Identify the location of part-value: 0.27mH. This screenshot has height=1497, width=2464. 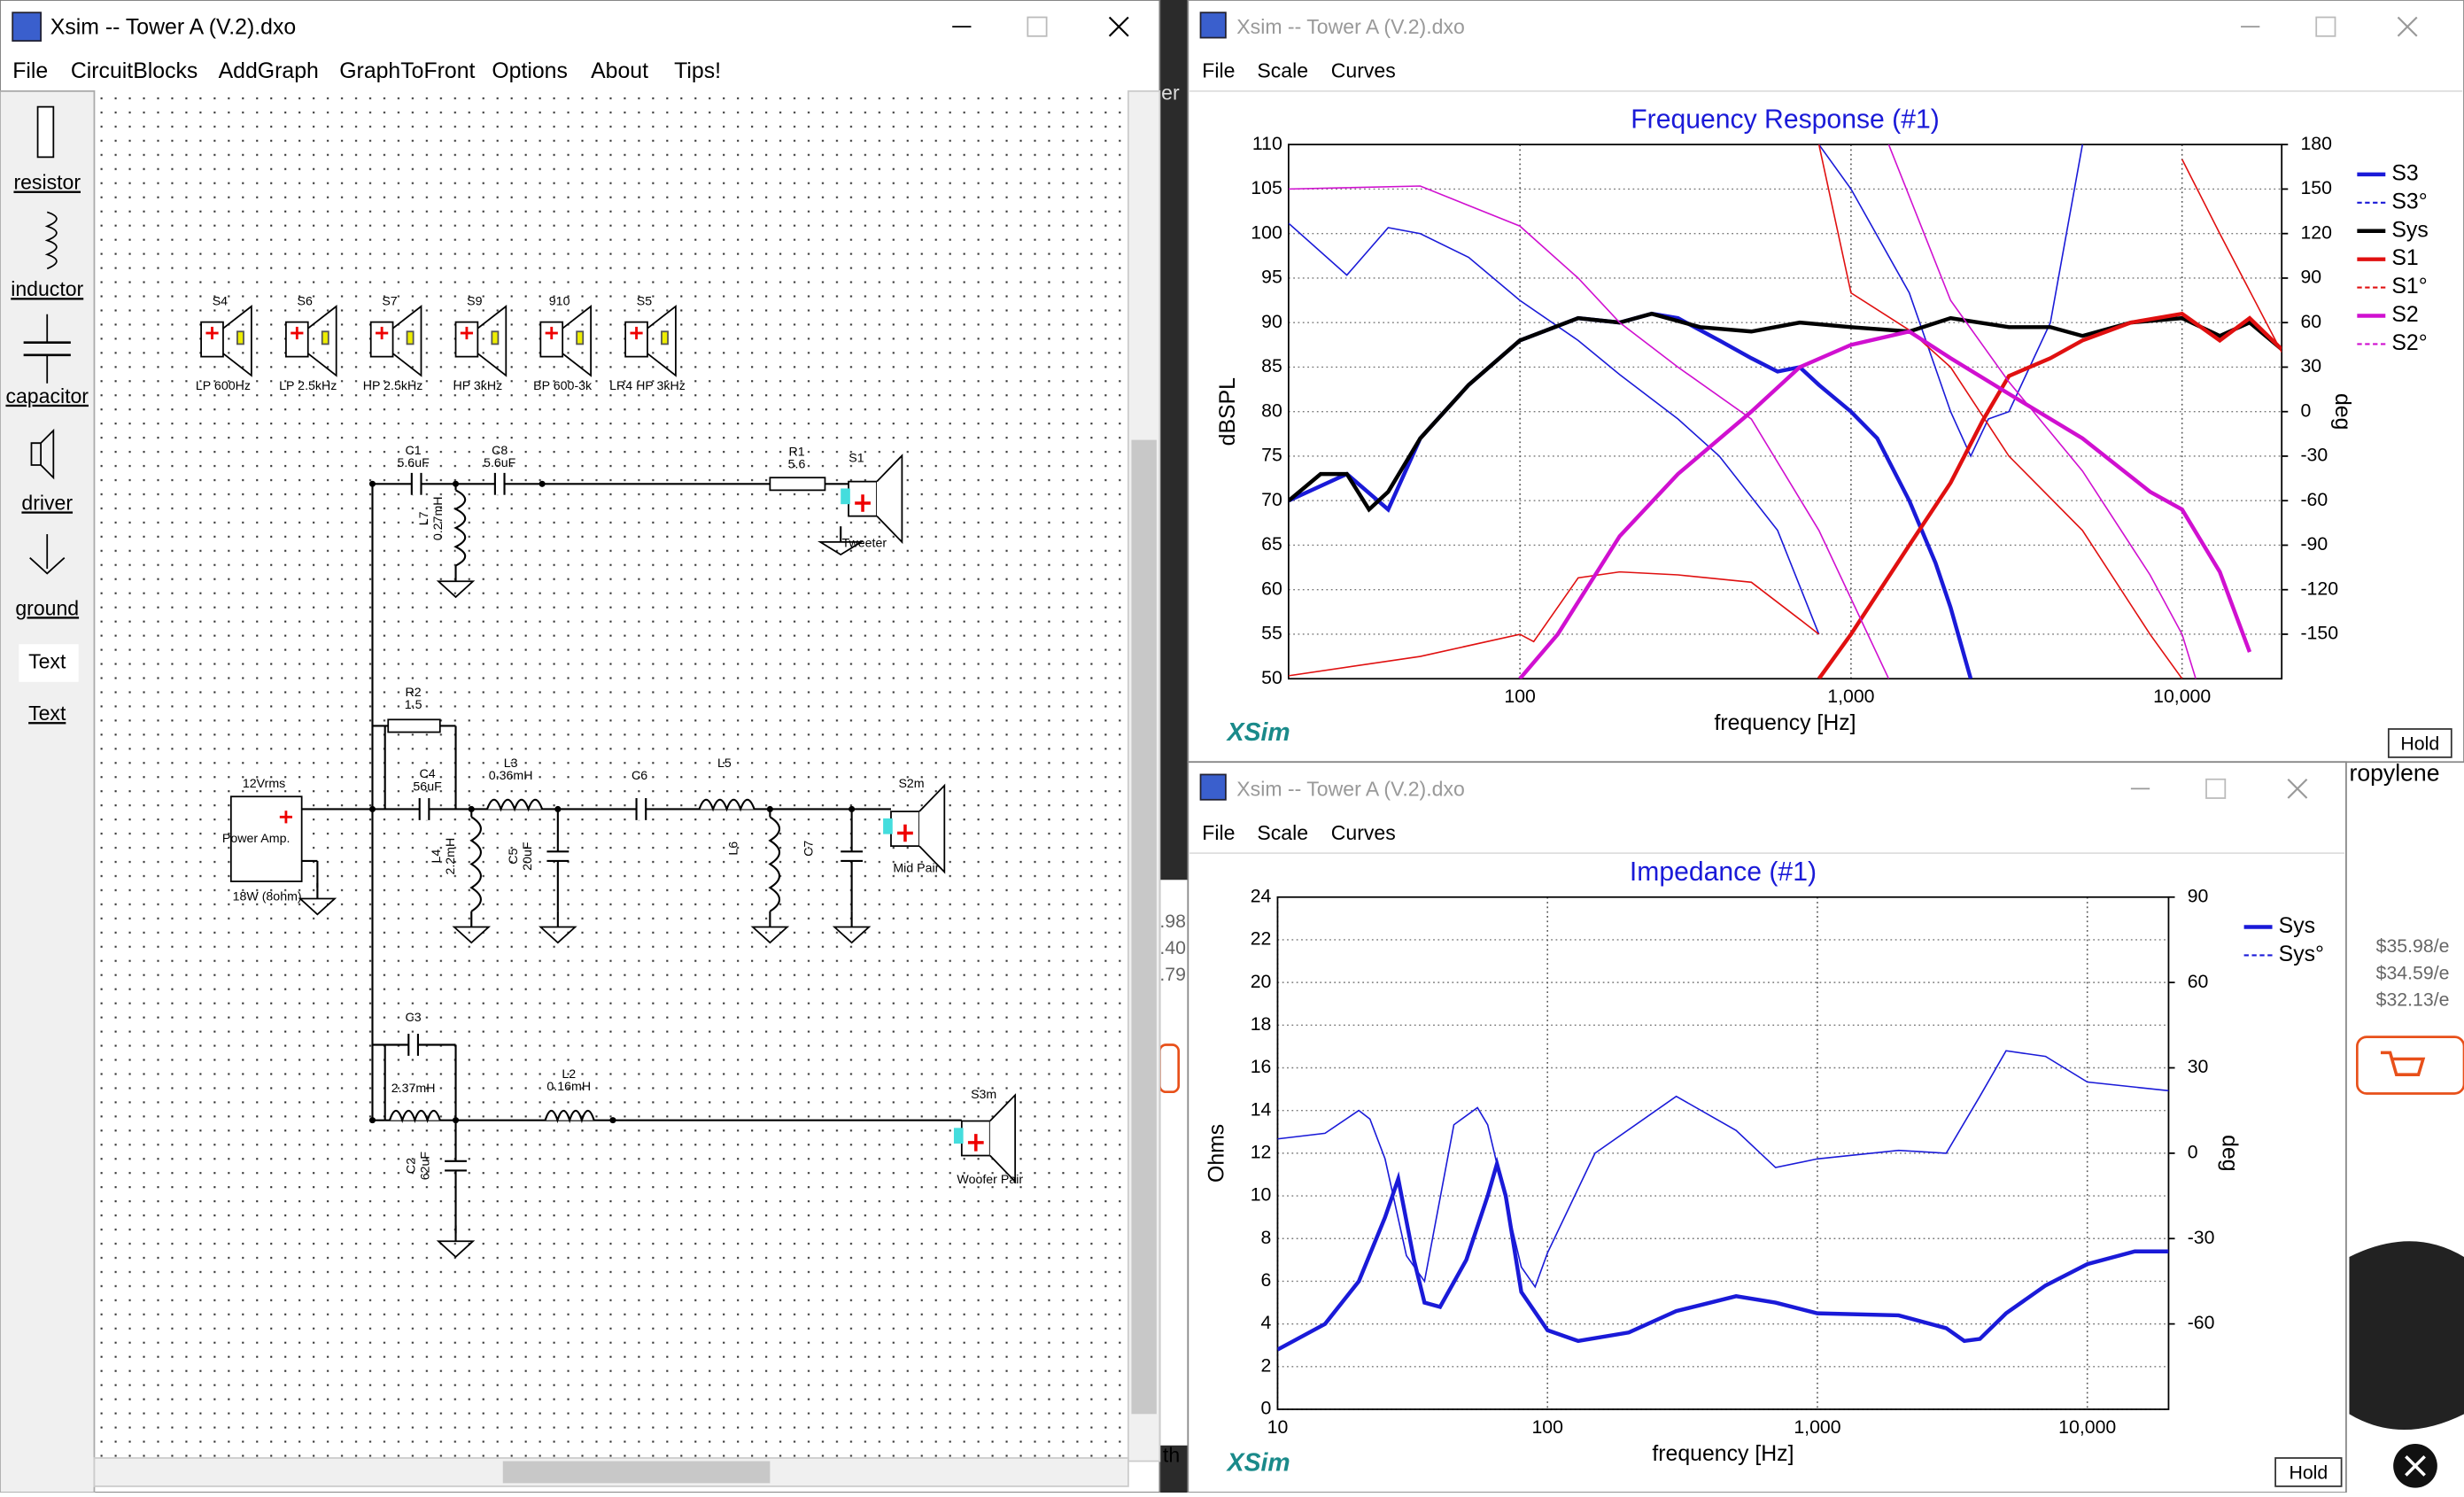
(438, 518).